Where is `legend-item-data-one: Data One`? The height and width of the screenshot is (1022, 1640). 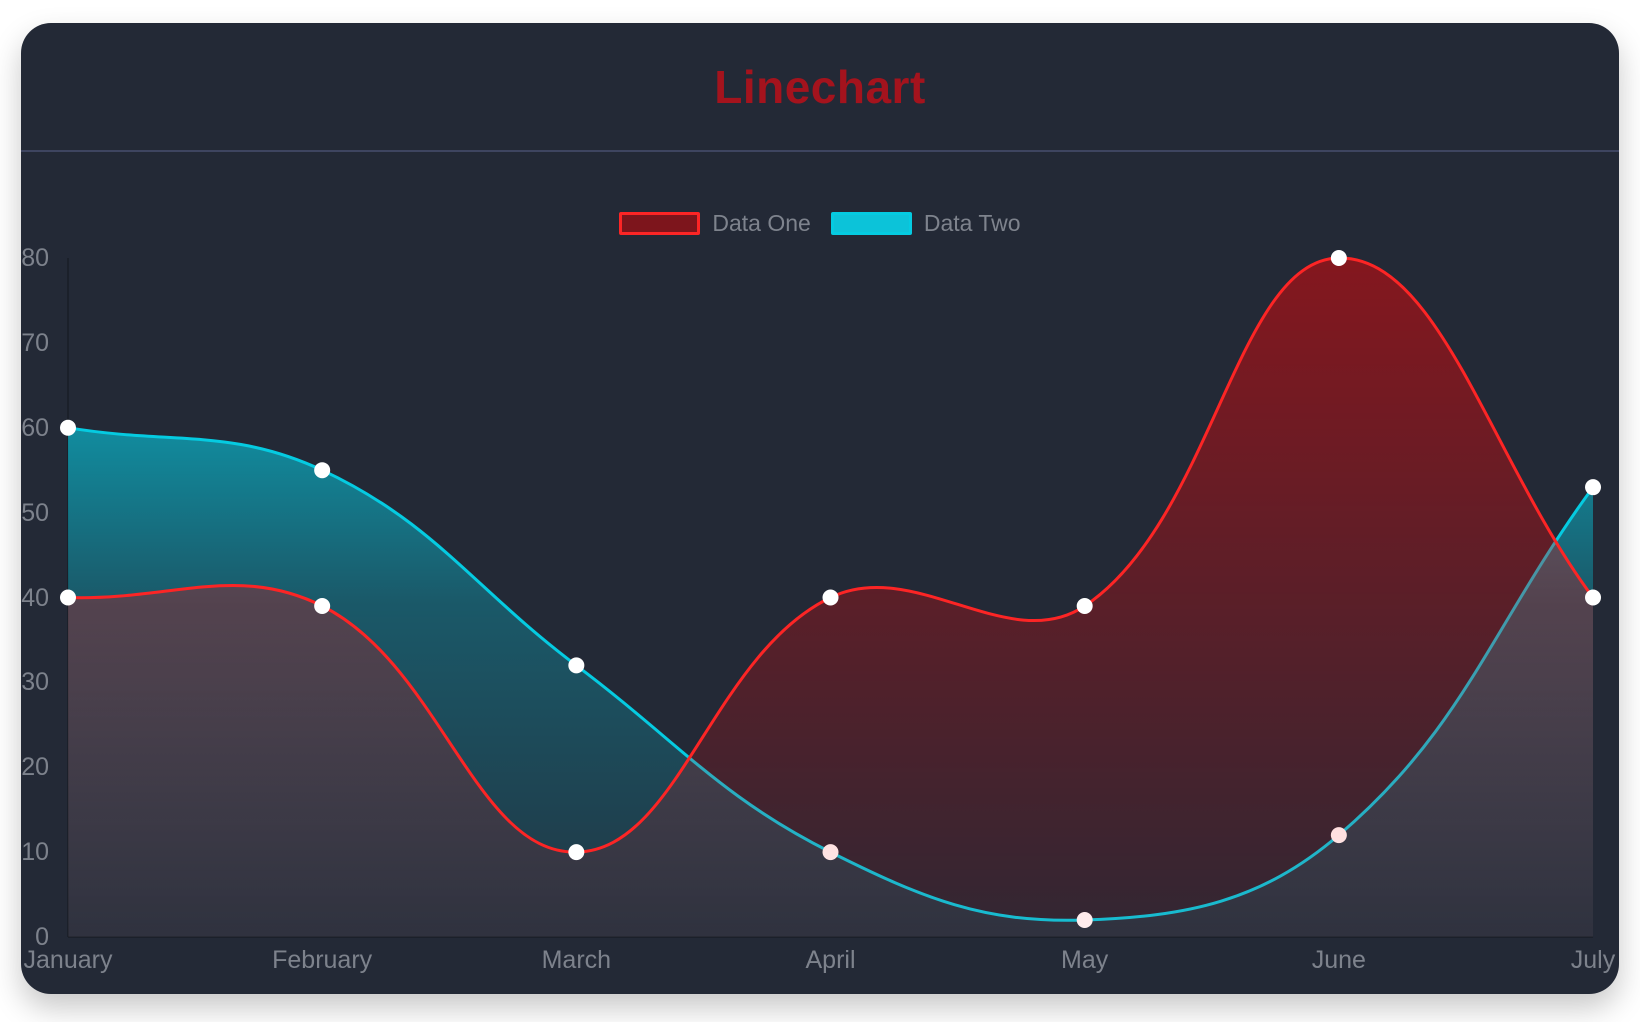 legend-item-data-one: Data One is located at coordinates (715, 223).